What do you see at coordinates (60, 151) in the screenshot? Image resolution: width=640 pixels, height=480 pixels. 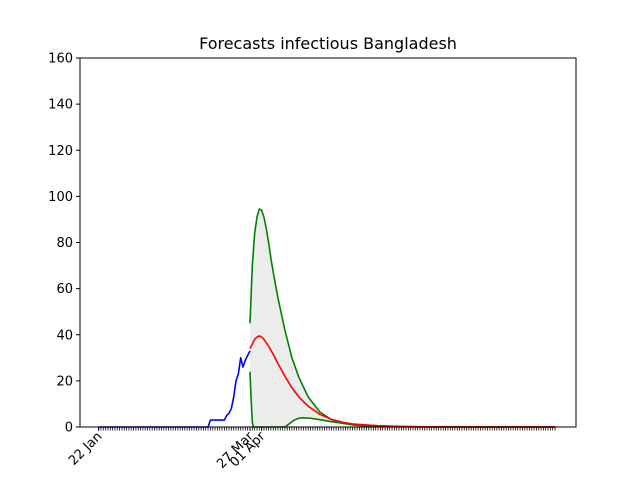 I see `y-tick-label: 120` at bounding box center [60, 151].